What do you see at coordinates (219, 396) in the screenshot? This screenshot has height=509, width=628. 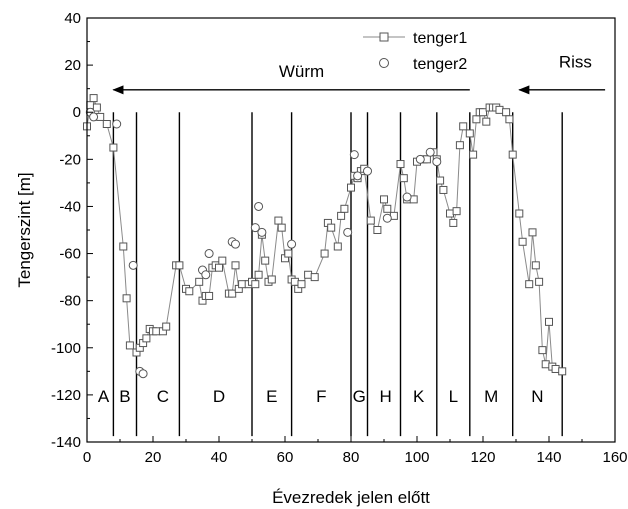 I see `zone-label: D` at bounding box center [219, 396].